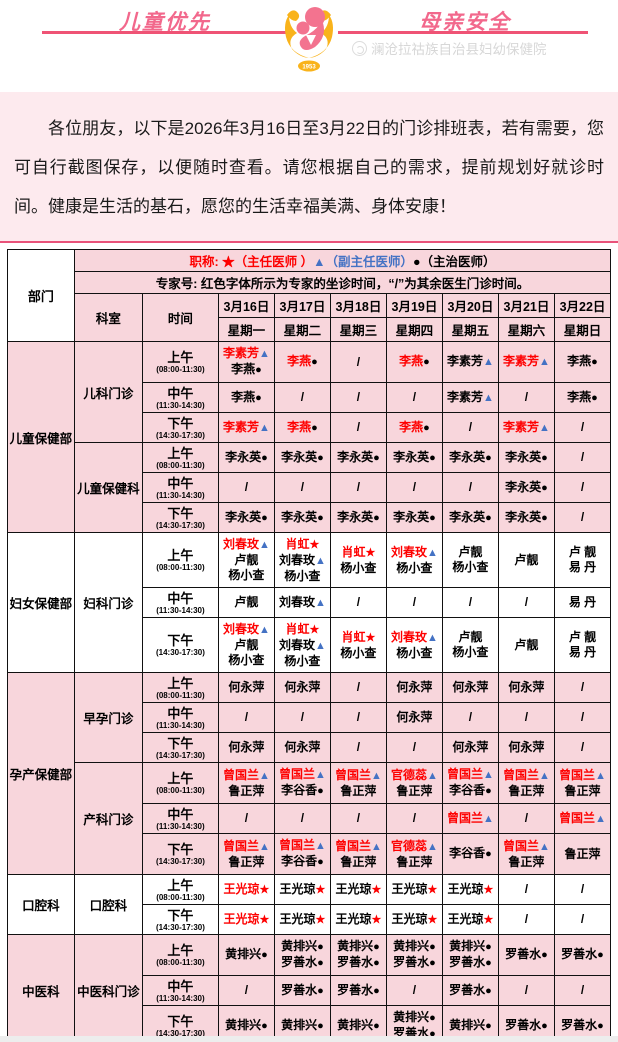 The image size is (618, 1042). Describe the element at coordinates (582, 552) in the screenshot. I see `doctor-entry: 卢 靓` at that location.